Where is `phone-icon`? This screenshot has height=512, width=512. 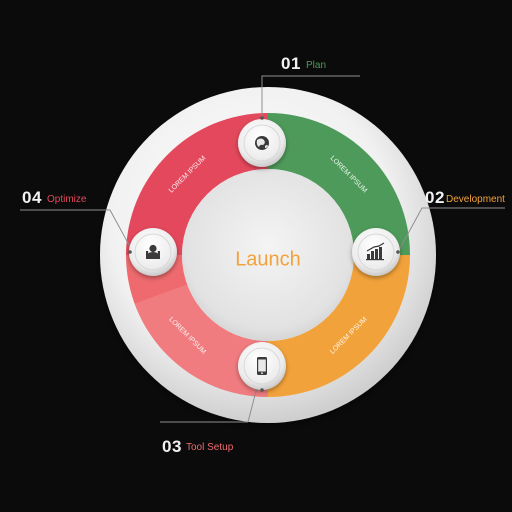 phone-icon is located at coordinates (262, 366).